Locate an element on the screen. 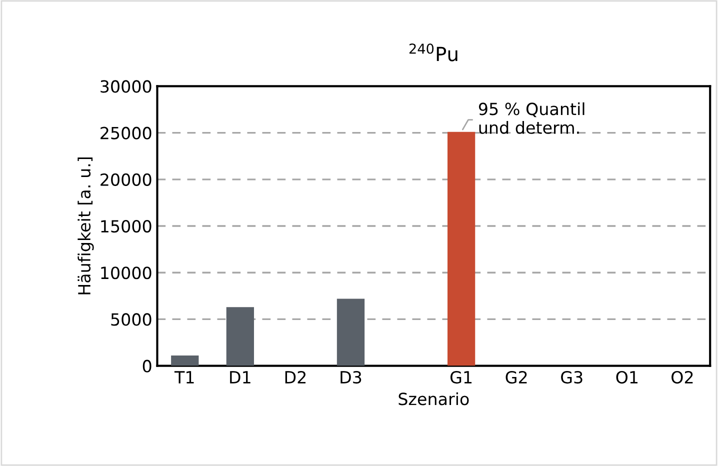  x-tick-label: G1 is located at coordinates (461, 377).